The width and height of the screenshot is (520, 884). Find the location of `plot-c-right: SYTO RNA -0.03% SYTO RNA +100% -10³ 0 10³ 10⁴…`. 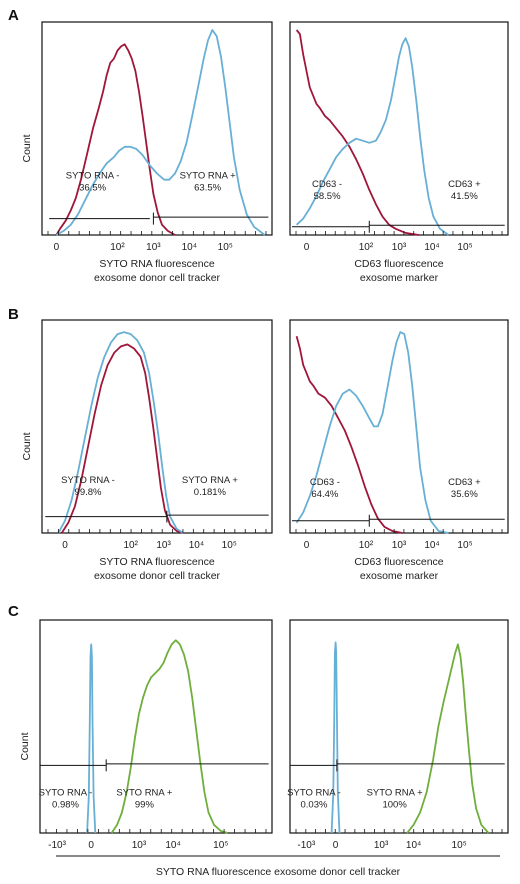

plot-c-right: SYTO RNA -0.03% SYTO RNA +100% -10³ 0 10³ 10⁴… is located at coordinates (398, 735).